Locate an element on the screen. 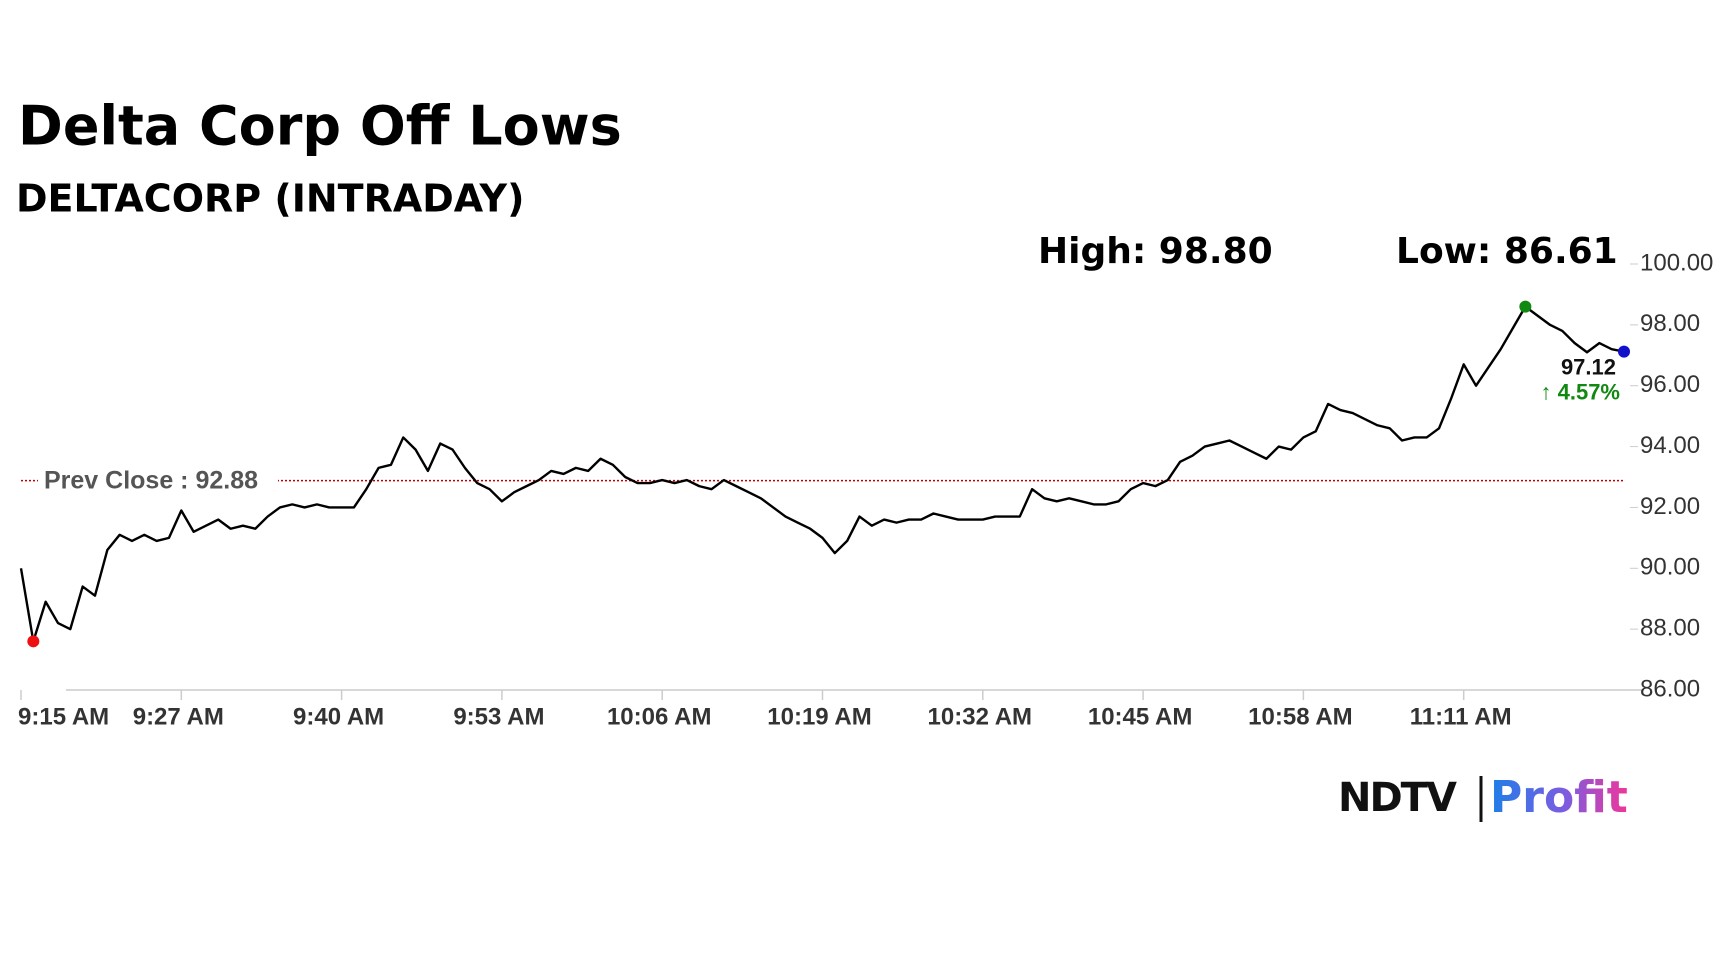 The image size is (1728, 972). high-label: High: 98.80 is located at coordinates (1155, 251).